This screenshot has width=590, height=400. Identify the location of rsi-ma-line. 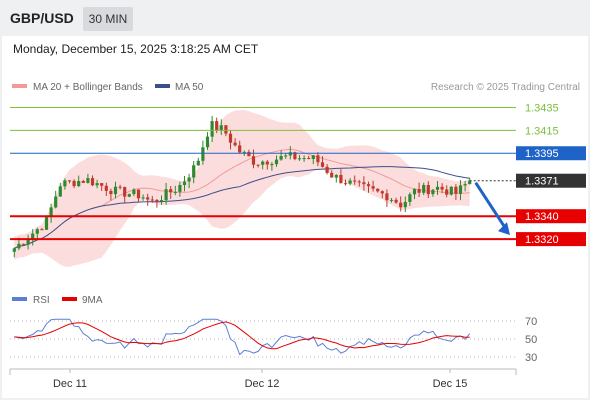
(242, 335).